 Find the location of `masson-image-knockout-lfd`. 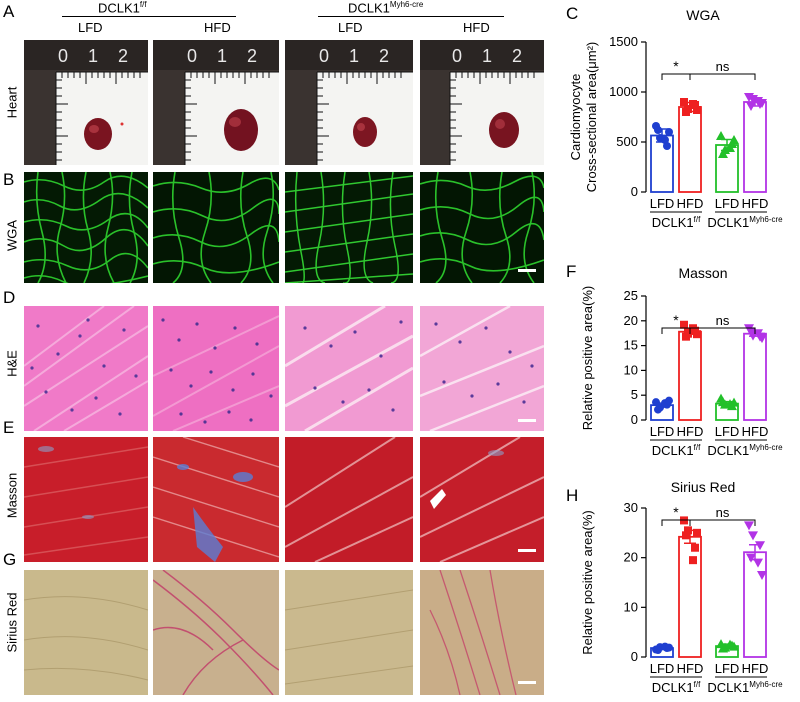

masson-image-knockout-lfd is located at coordinates (349, 499).